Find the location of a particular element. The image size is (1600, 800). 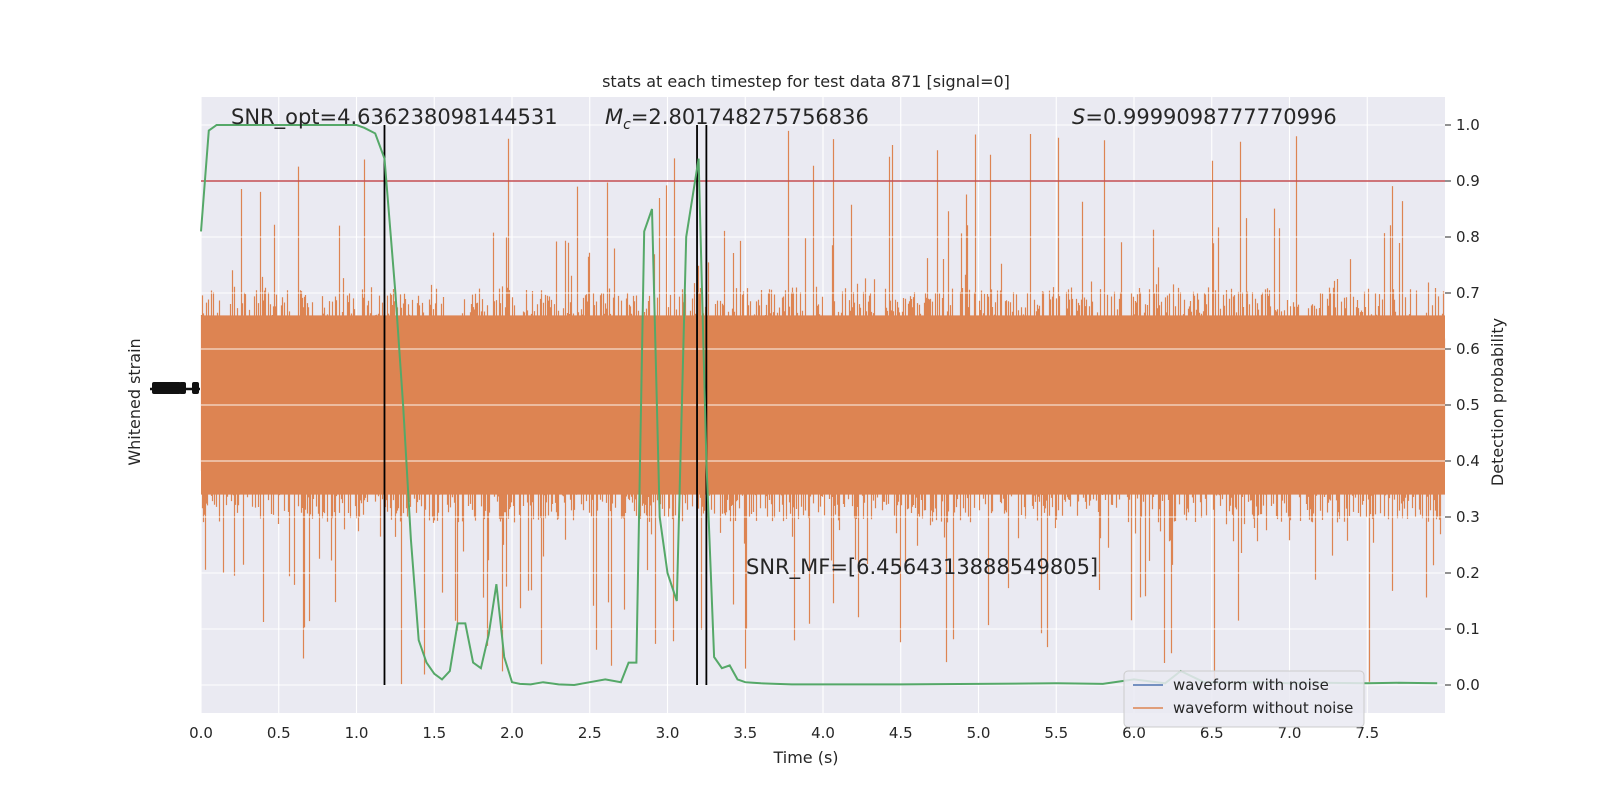

legend-label-clean: waveform without noise is located at coordinates (1263, 708).